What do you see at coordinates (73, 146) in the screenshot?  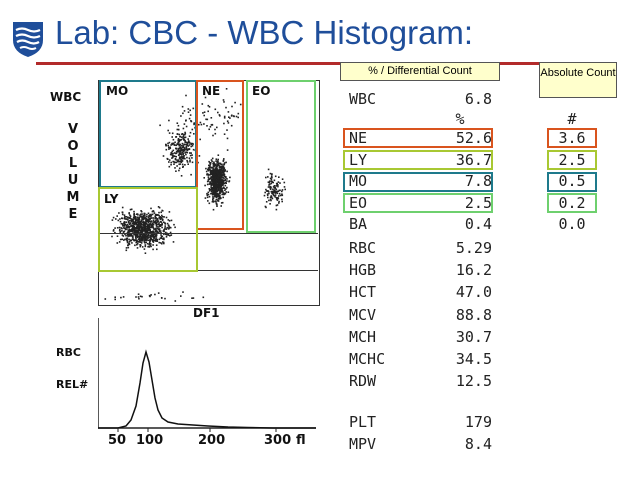 I see `y-axis-letter: O` at bounding box center [73, 146].